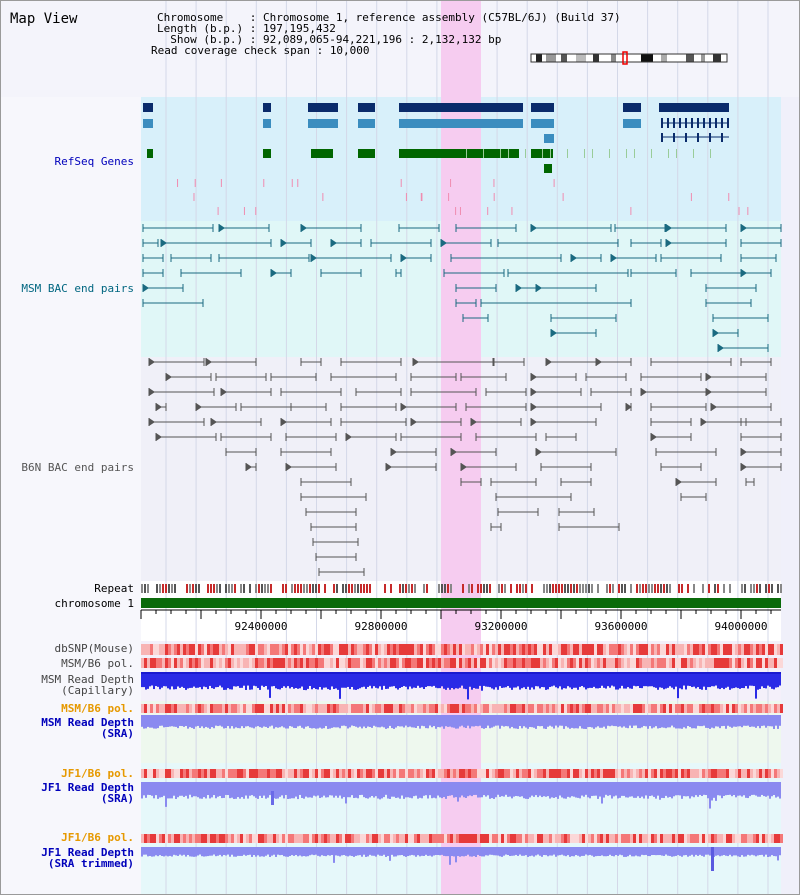 The height and width of the screenshot is (895, 800). What do you see at coordinates (77, 288) in the screenshot?
I see `label-msm-bac-end-pairs: MSM BAC end pairs` at bounding box center [77, 288].